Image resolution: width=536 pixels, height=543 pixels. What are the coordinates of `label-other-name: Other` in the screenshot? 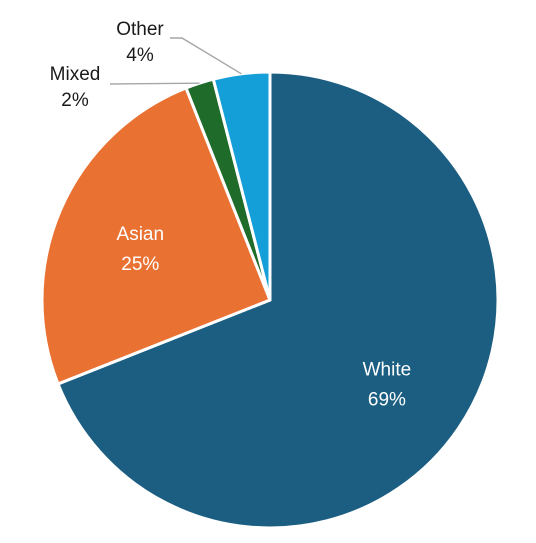 It's located at (140, 29).